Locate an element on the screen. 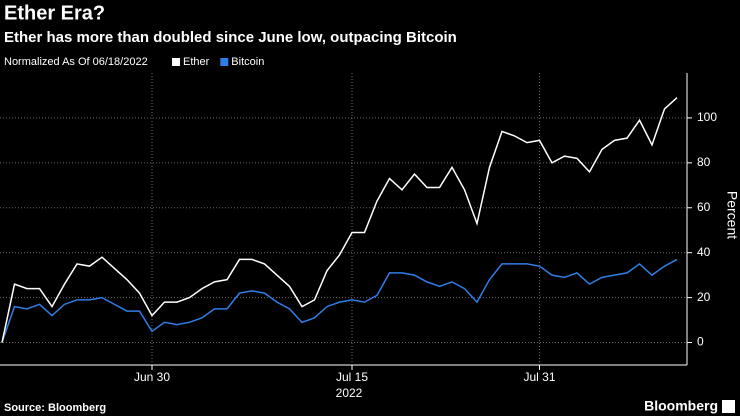 This screenshot has height=416, width=740. y-tick-label: 60 is located at coordinates (704, 207).